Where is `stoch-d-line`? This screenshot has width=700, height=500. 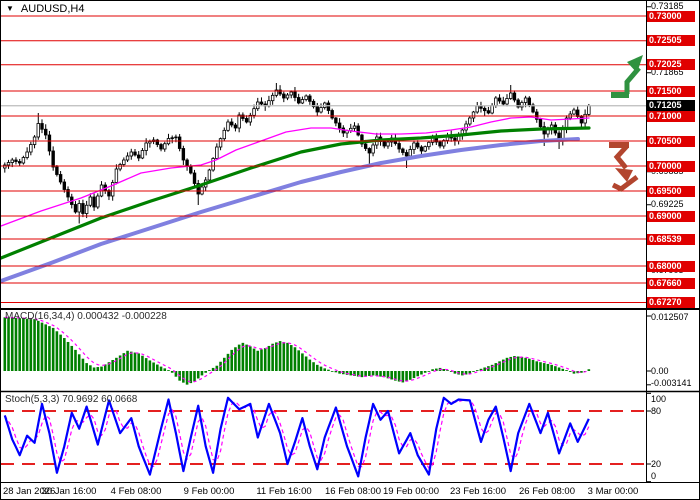 stoch-d-line is located at coordinates (297, 434).